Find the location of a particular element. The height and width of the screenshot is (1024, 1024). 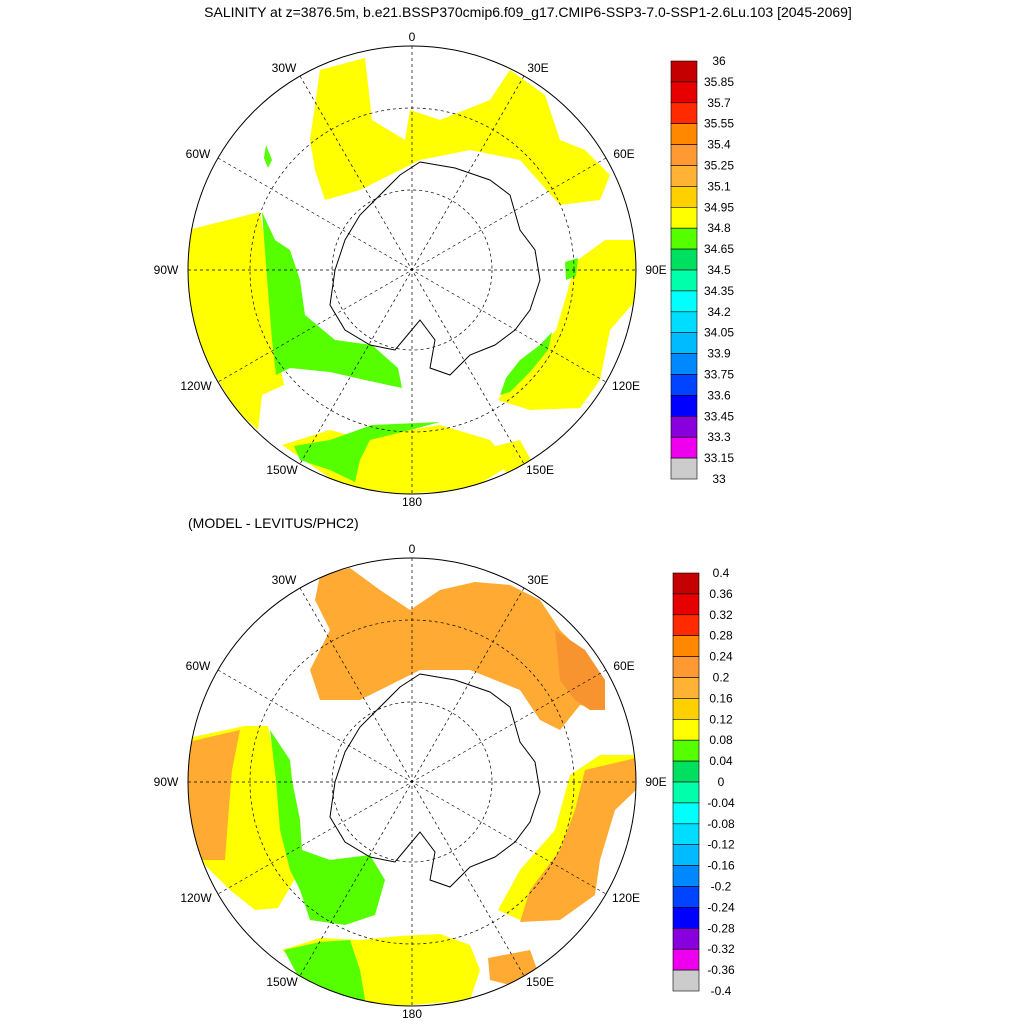

top-colorbar-label: 35.55 is located at coordinates (719, 124).